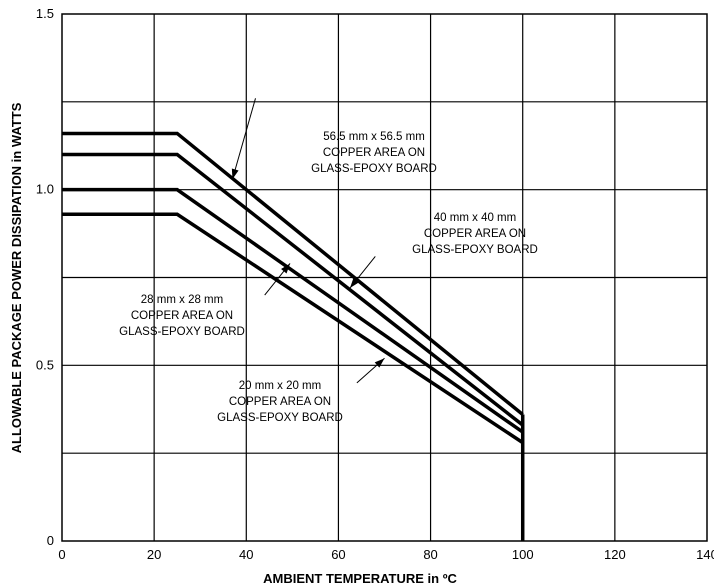  What do you see at coordinates (50, 540) in the screenshot?
I see `y-tick-label: 0` at bounding box center [50, 540].